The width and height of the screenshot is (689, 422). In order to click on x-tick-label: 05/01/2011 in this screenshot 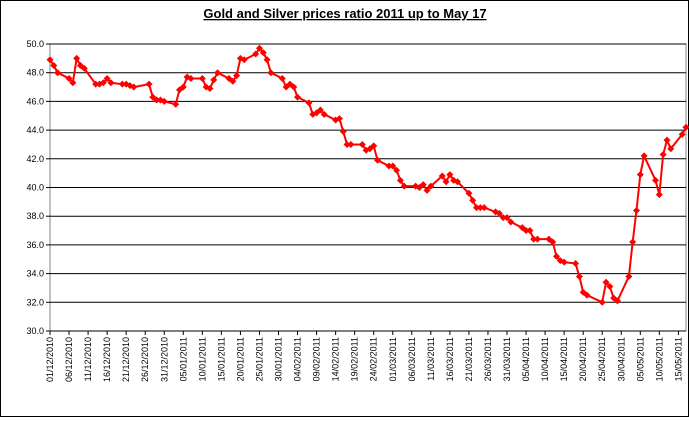, I will do `click(183, 359)`.